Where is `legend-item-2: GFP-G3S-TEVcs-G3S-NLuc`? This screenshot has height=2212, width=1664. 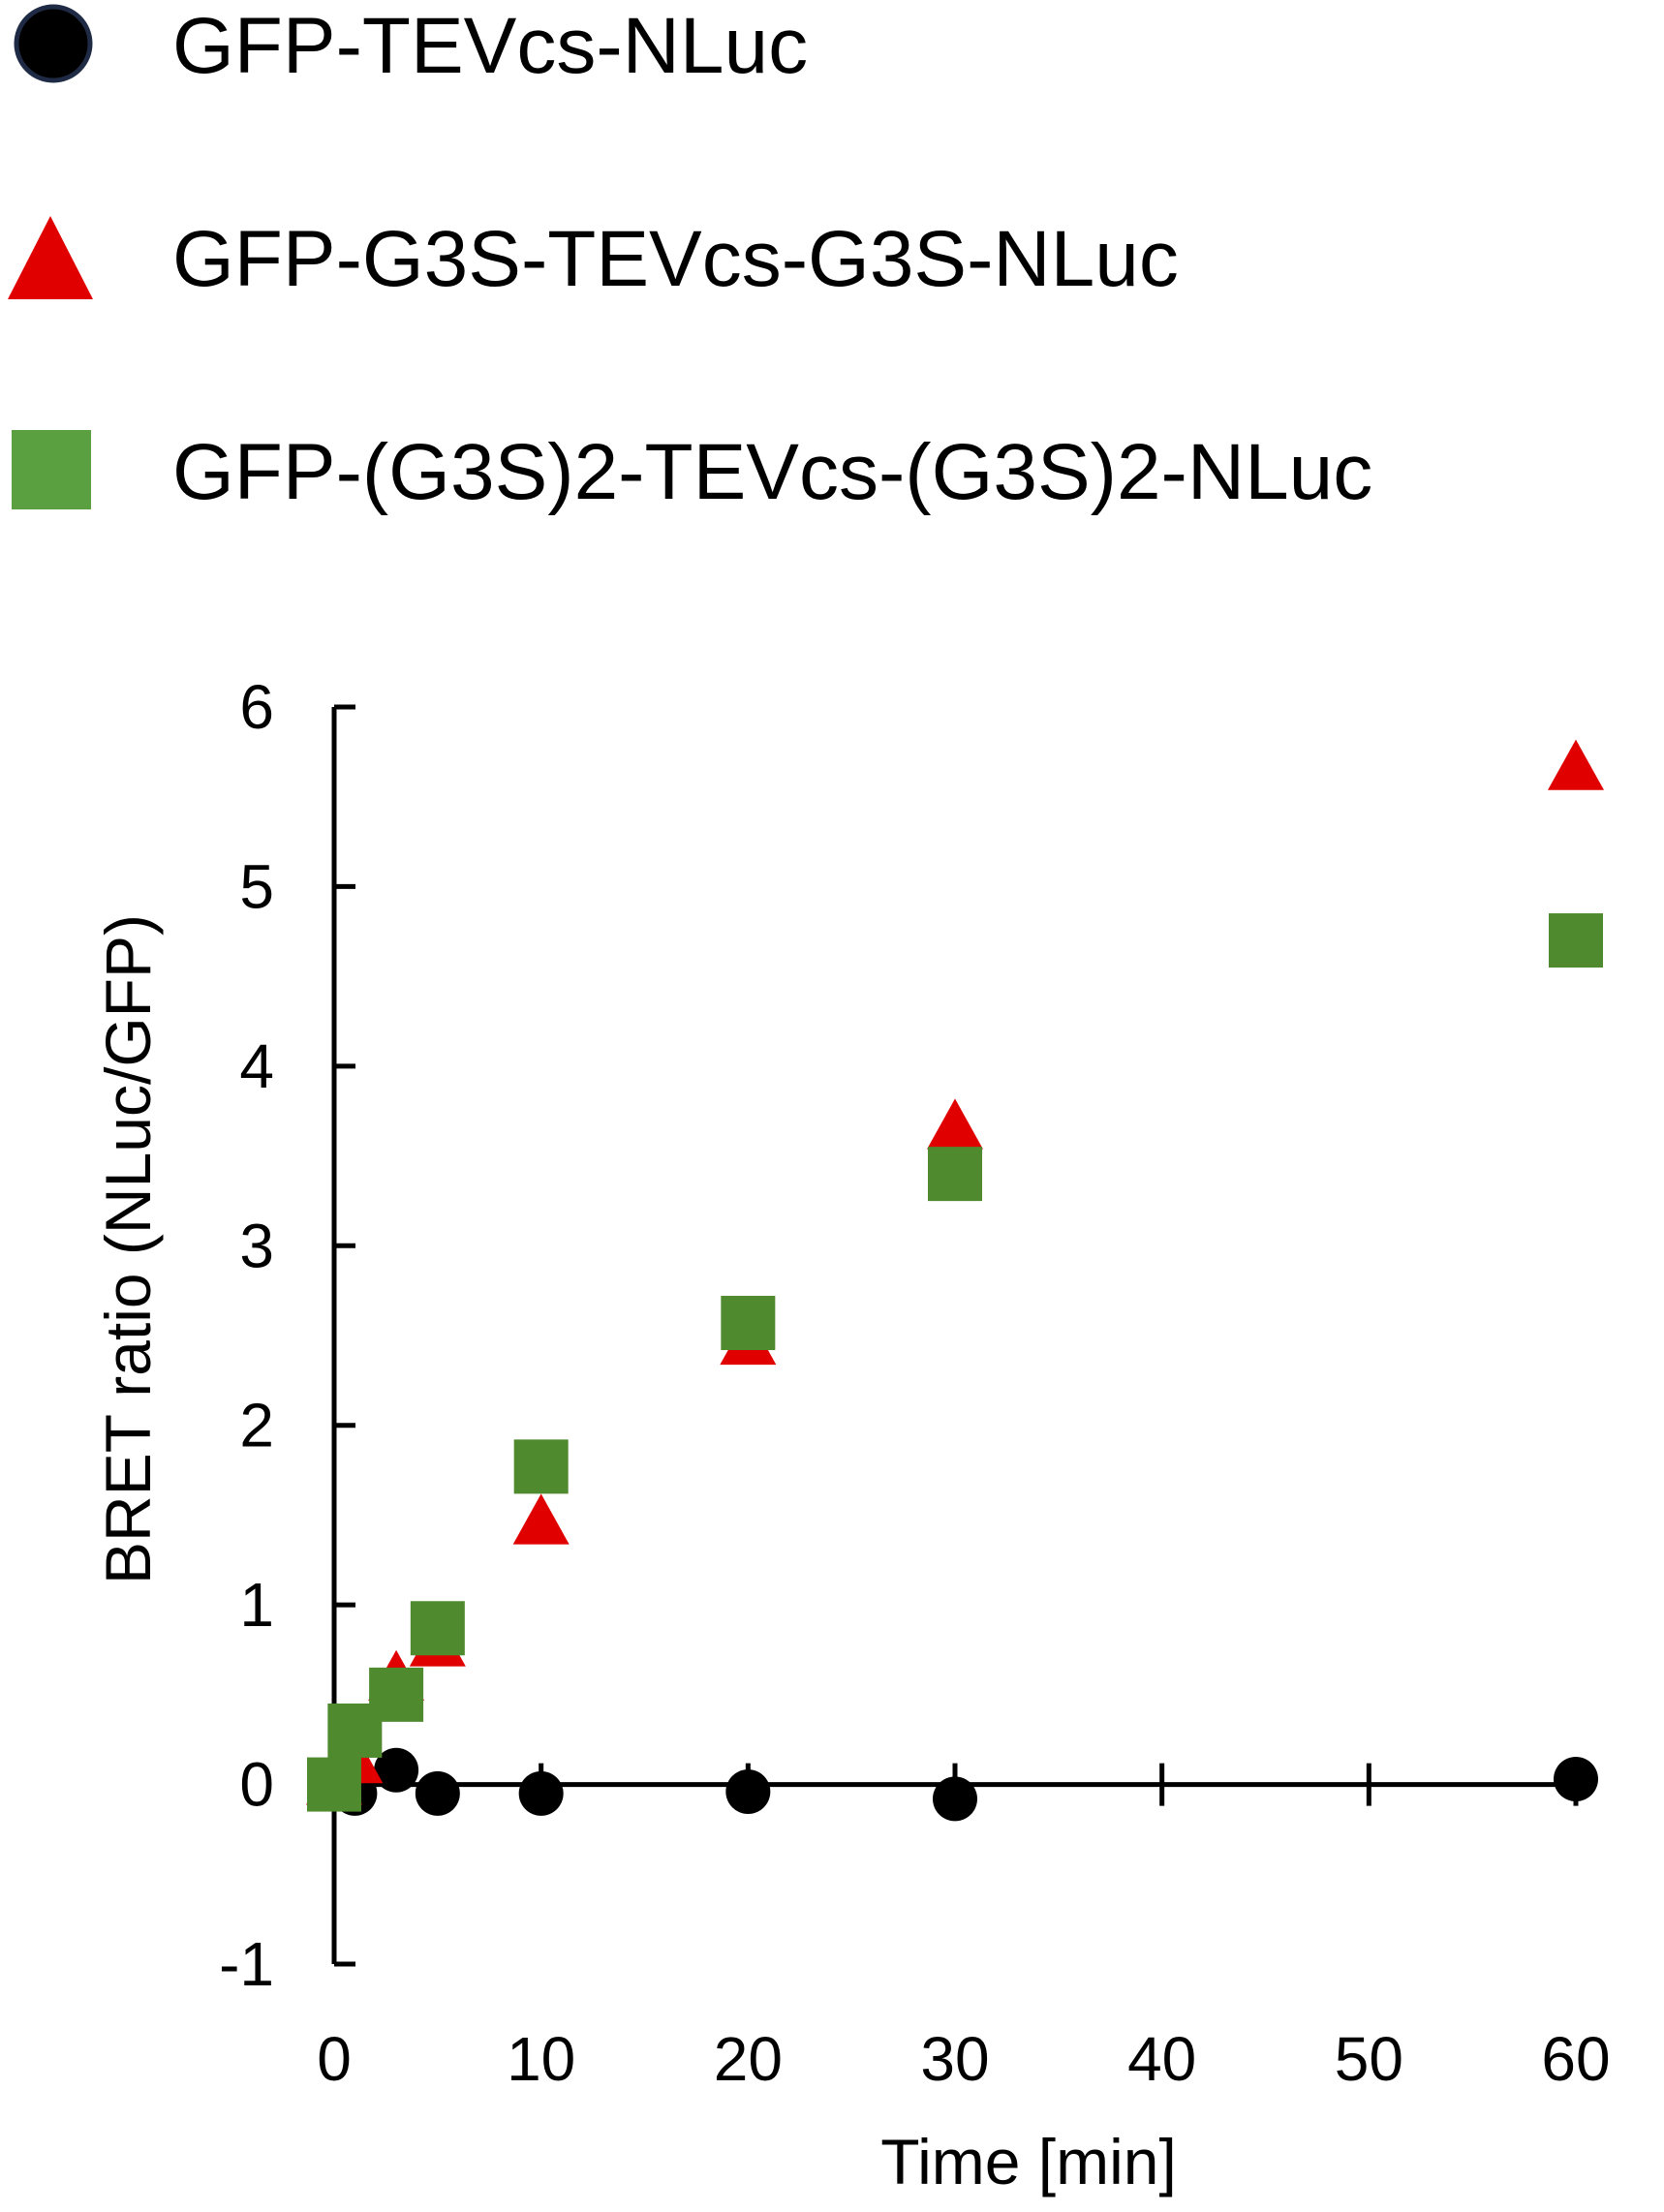 legend-item-2: GFP-G3S-TEVcs-G3S-NLuc is located at coordinates (594, 259).